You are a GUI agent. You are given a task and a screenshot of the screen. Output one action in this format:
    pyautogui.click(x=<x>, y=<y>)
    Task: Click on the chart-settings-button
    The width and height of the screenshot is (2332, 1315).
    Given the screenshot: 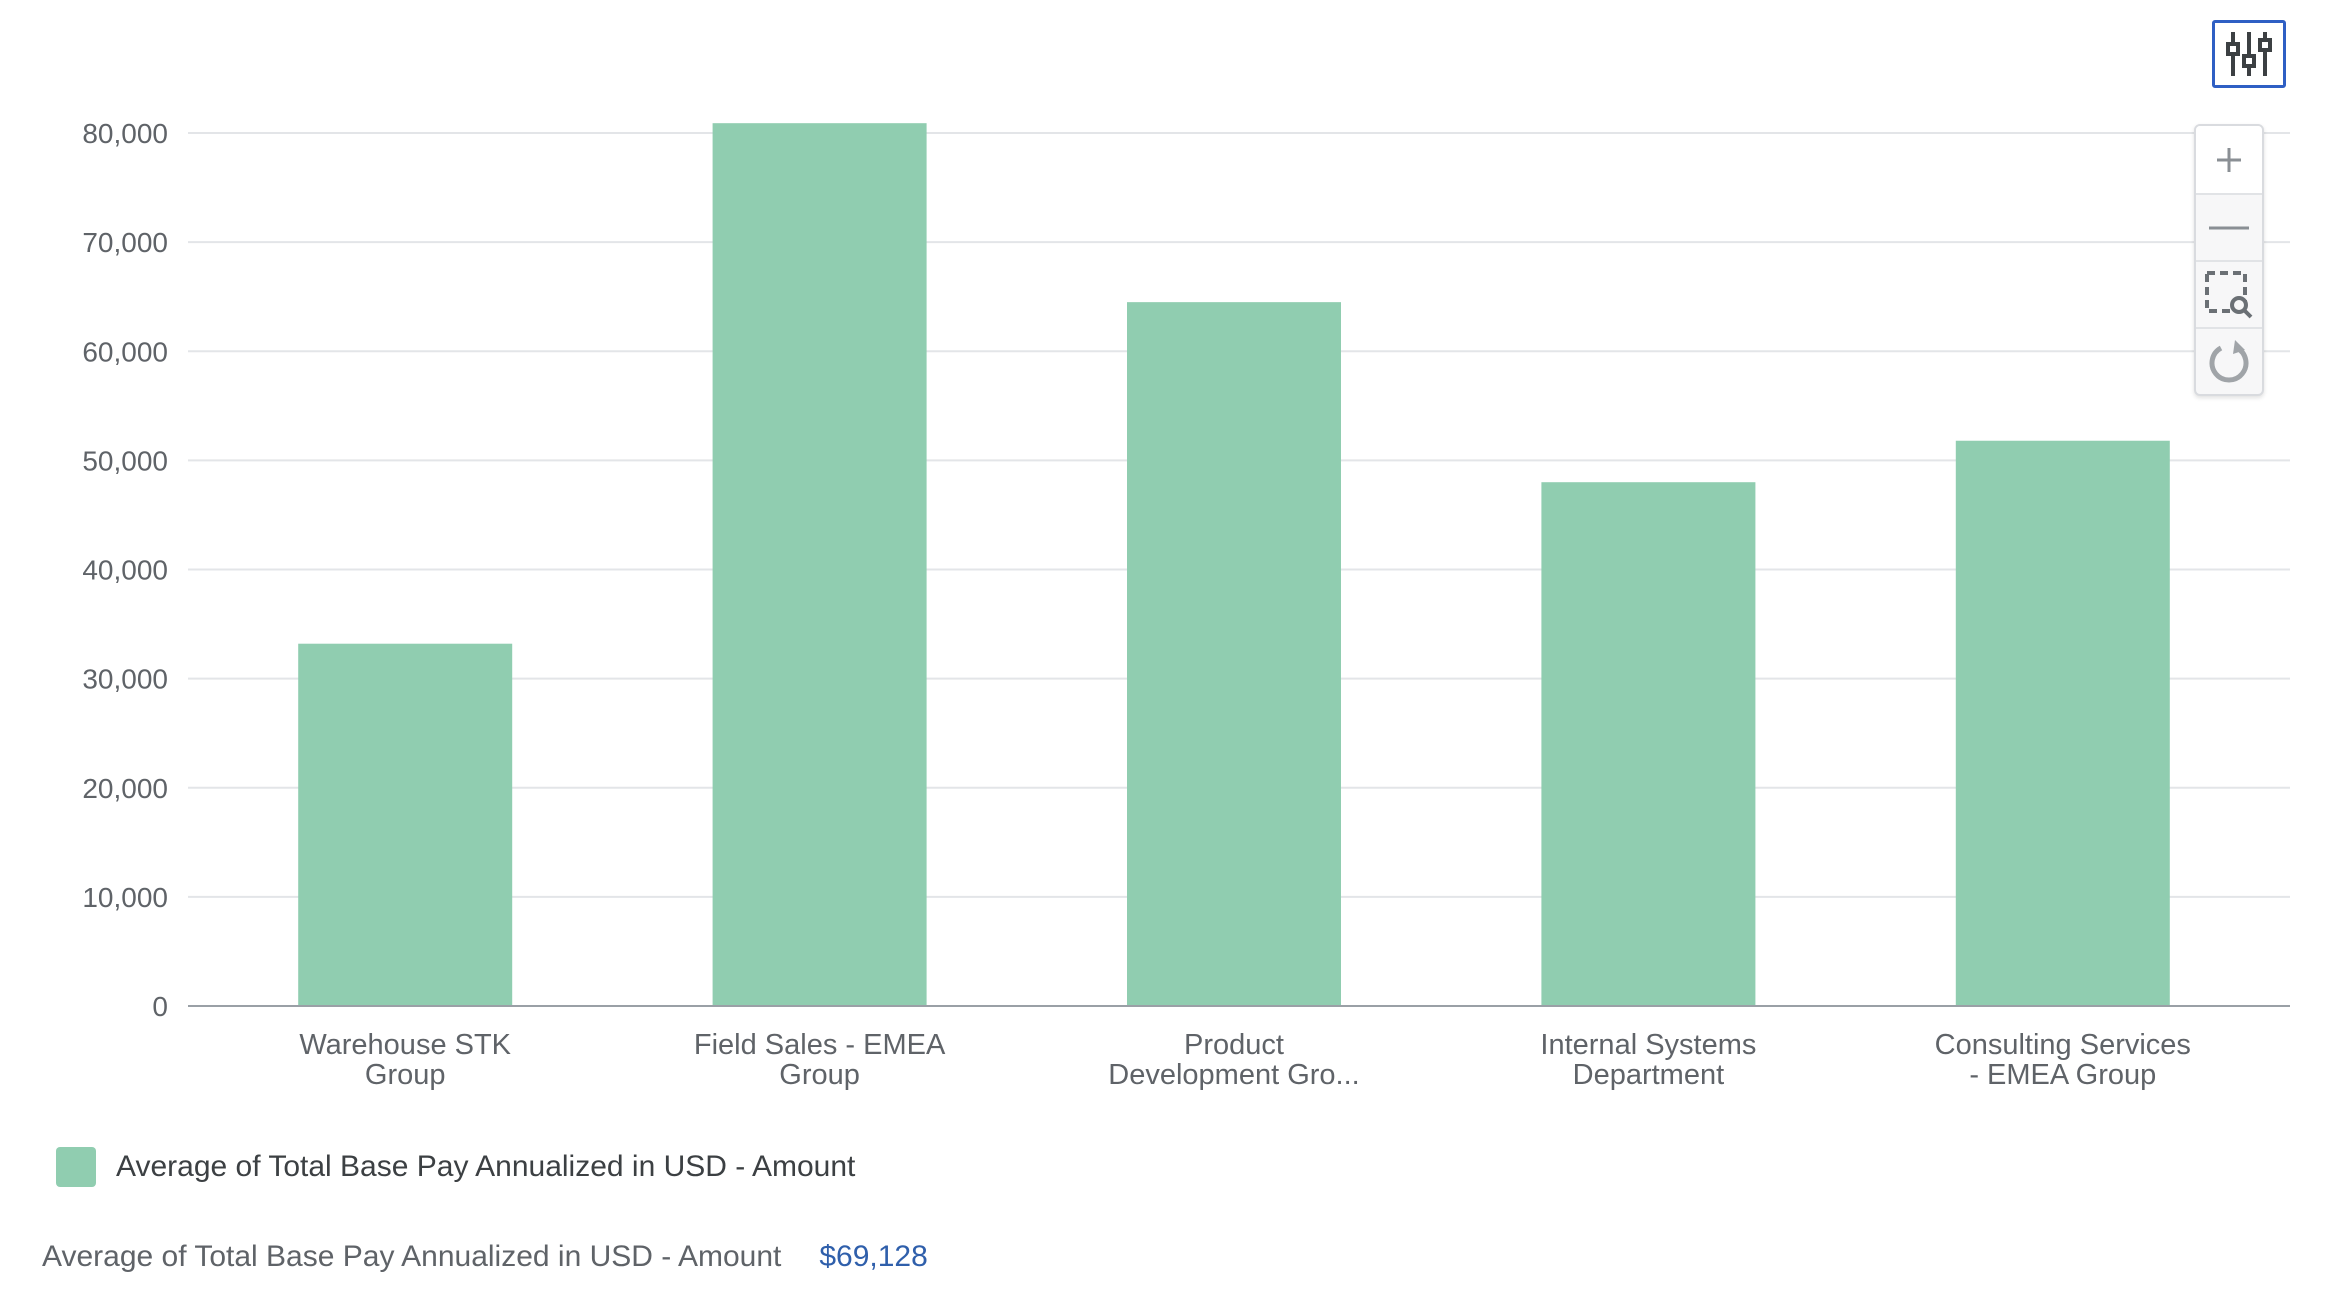 What is the action you would take?
    pyautogui.click(x=2249, y=54)
    